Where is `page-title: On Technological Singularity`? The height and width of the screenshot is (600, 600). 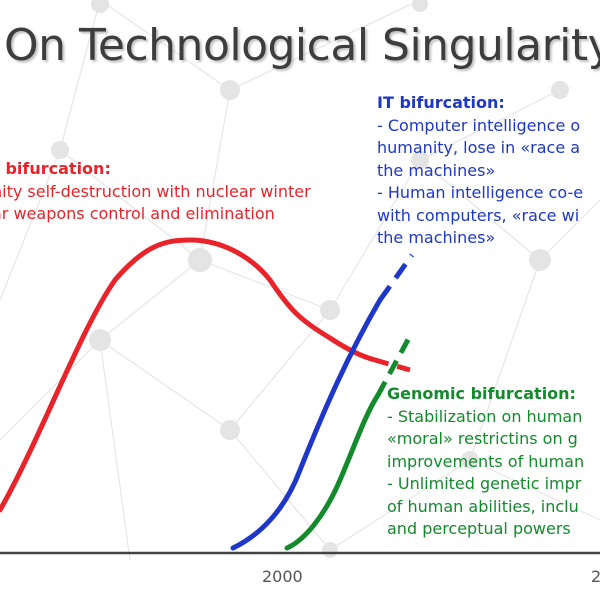
page-title: On Technological Singularity is located at coordinates (302, 45).